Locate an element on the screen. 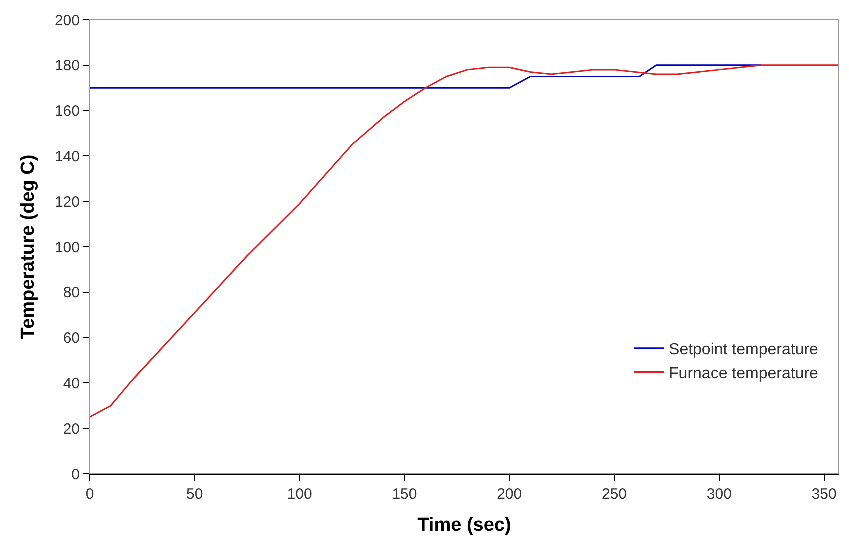 This screenshot has width=849, height=544. x-axis-title: Time (sec) is located at coordinates (465, 525).